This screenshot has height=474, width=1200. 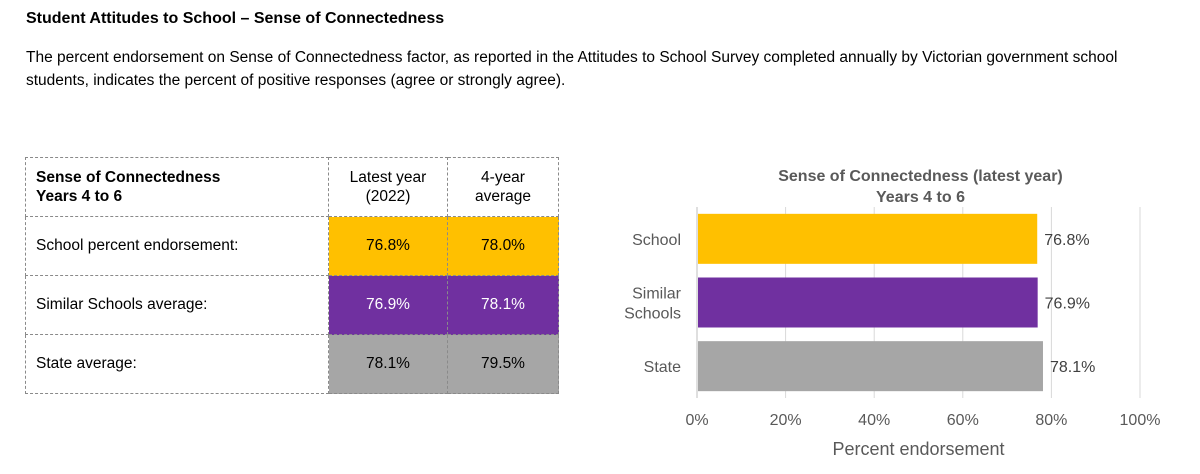 What do you see at coordinates (502, 196) in the screenshot?
I see `average-line2: average` at bounding box center [502, 196].